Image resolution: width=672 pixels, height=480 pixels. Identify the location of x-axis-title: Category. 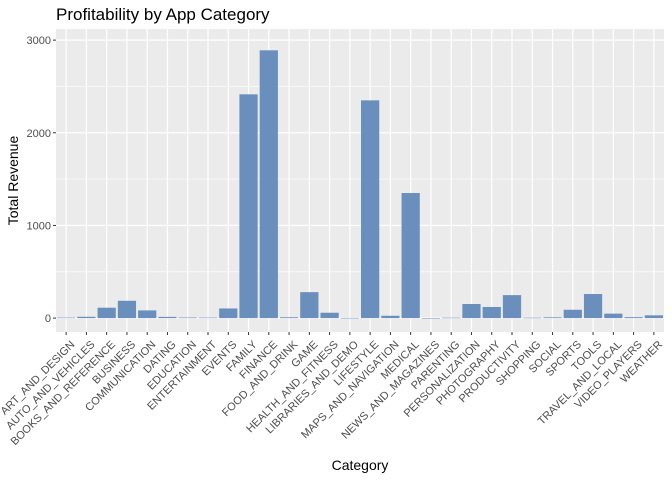
(360, 465).